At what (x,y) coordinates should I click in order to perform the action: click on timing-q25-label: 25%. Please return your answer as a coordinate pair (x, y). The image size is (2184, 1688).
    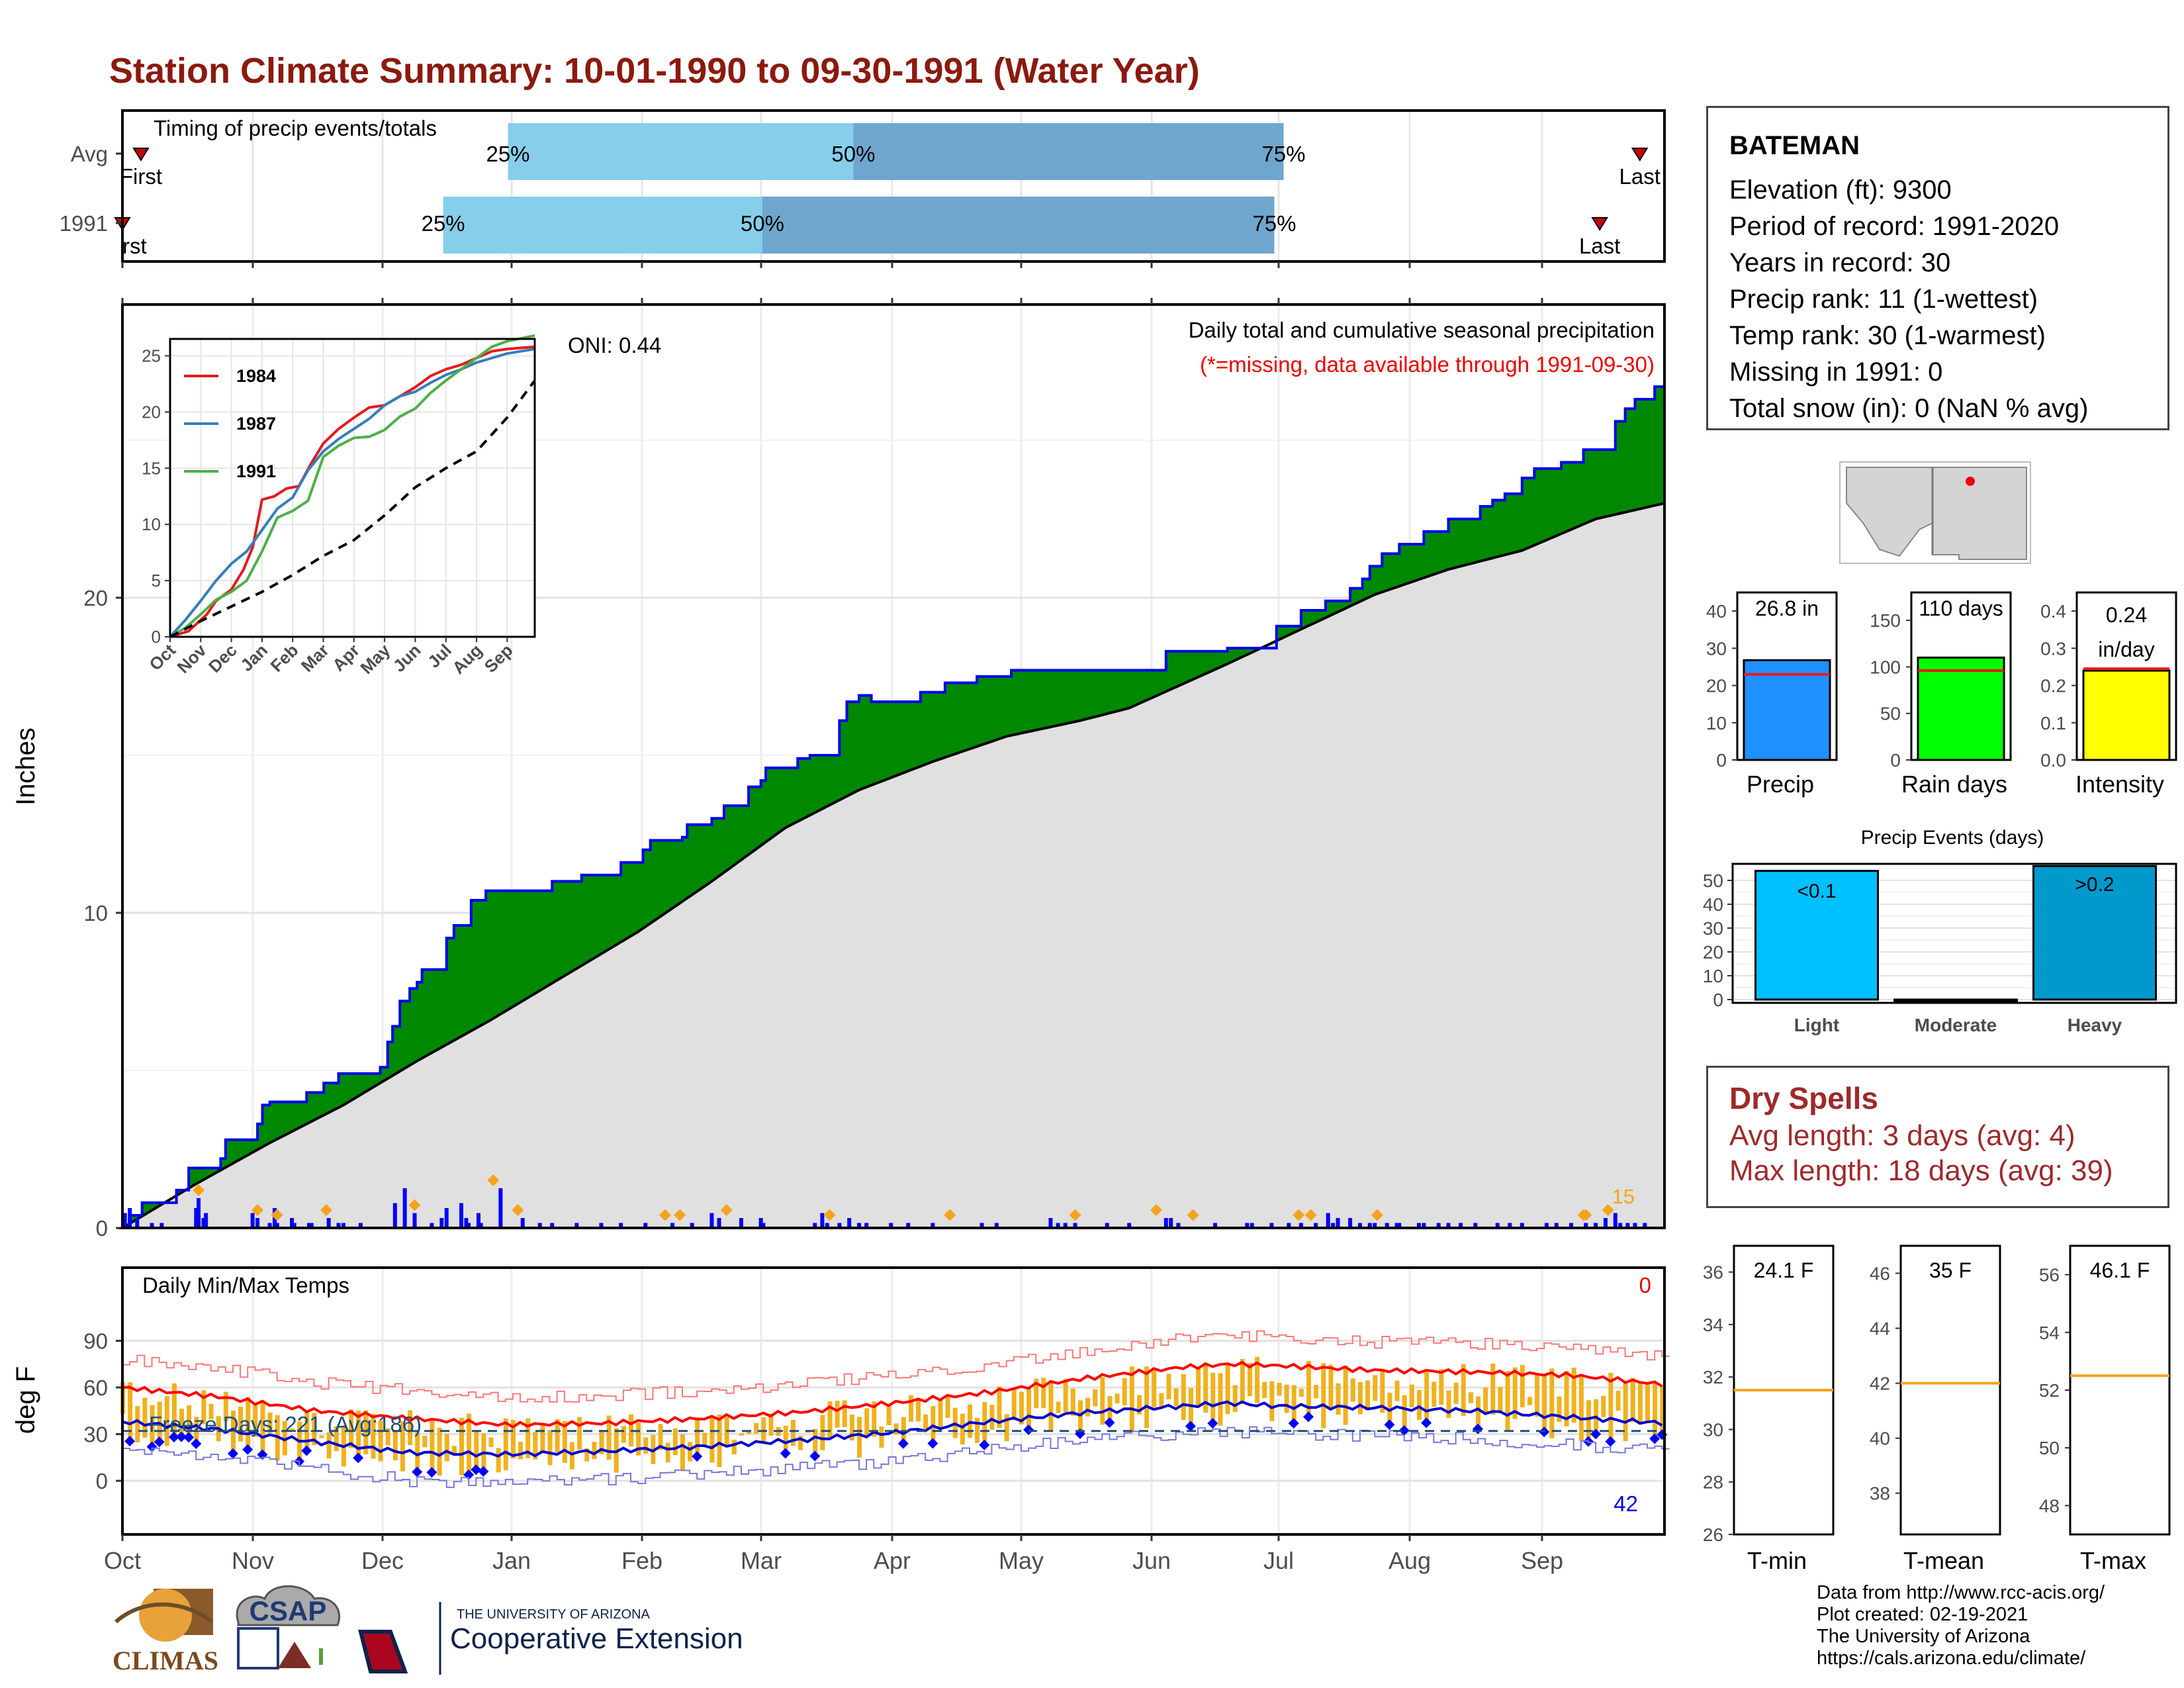
    Looking at the image, I should click on (508, 154).